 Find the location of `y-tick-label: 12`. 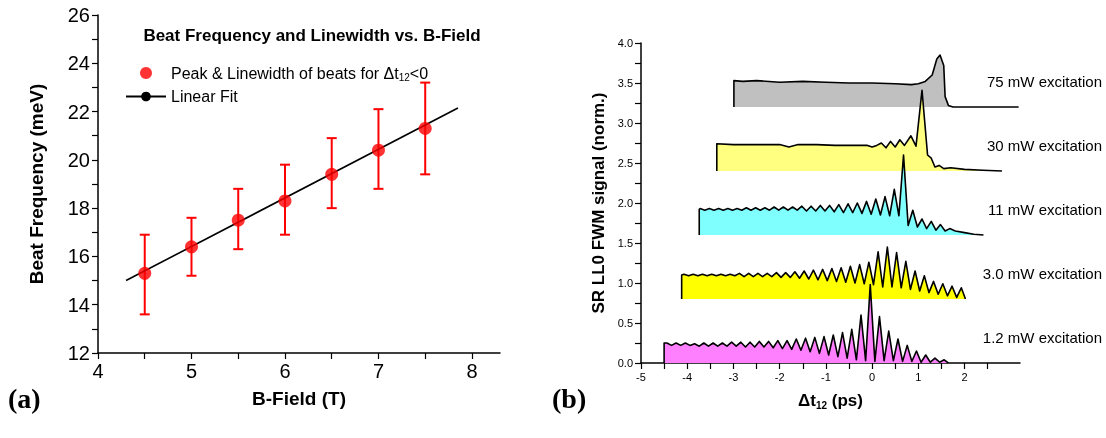

y-tick-label: 12 is located at coordinates (78, 353).